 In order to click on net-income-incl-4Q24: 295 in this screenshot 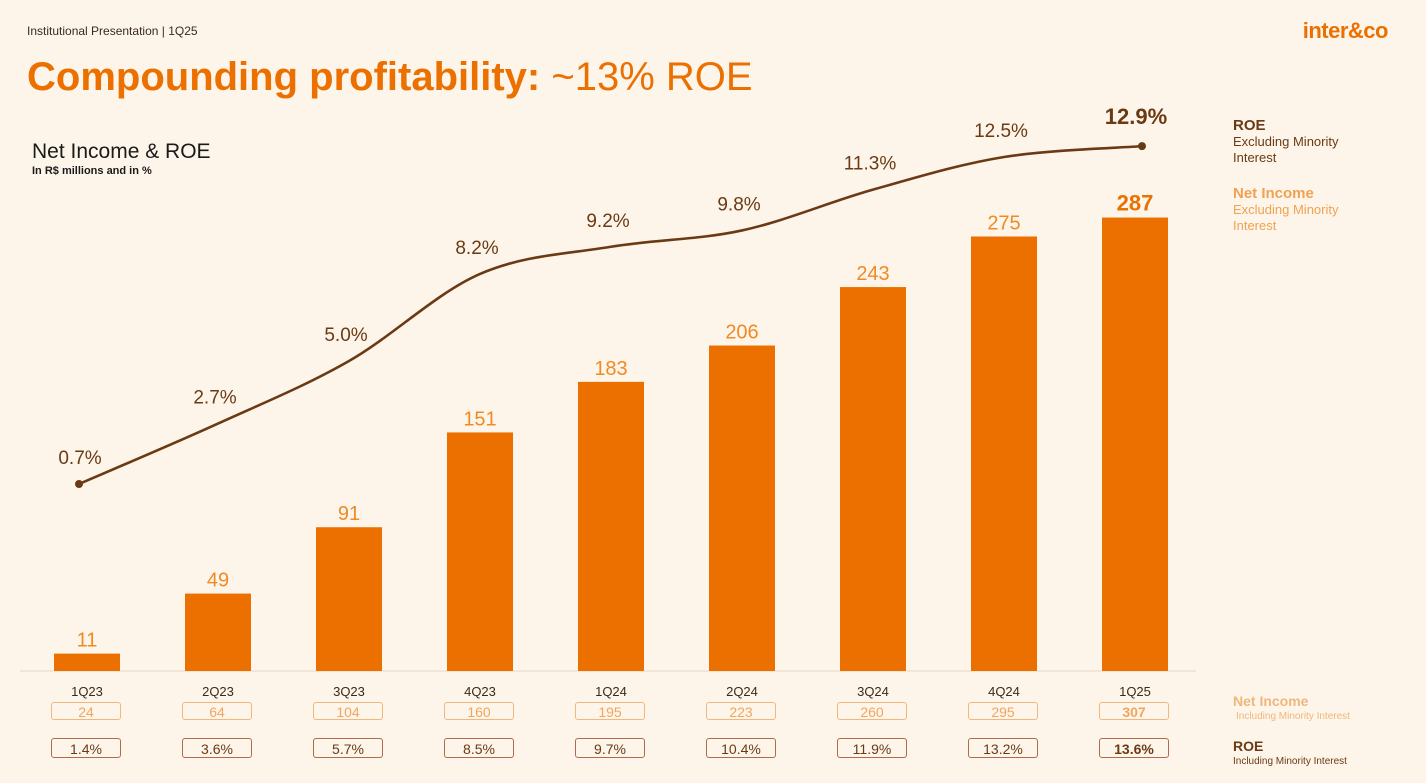, I will do `click(1003, 711)`.